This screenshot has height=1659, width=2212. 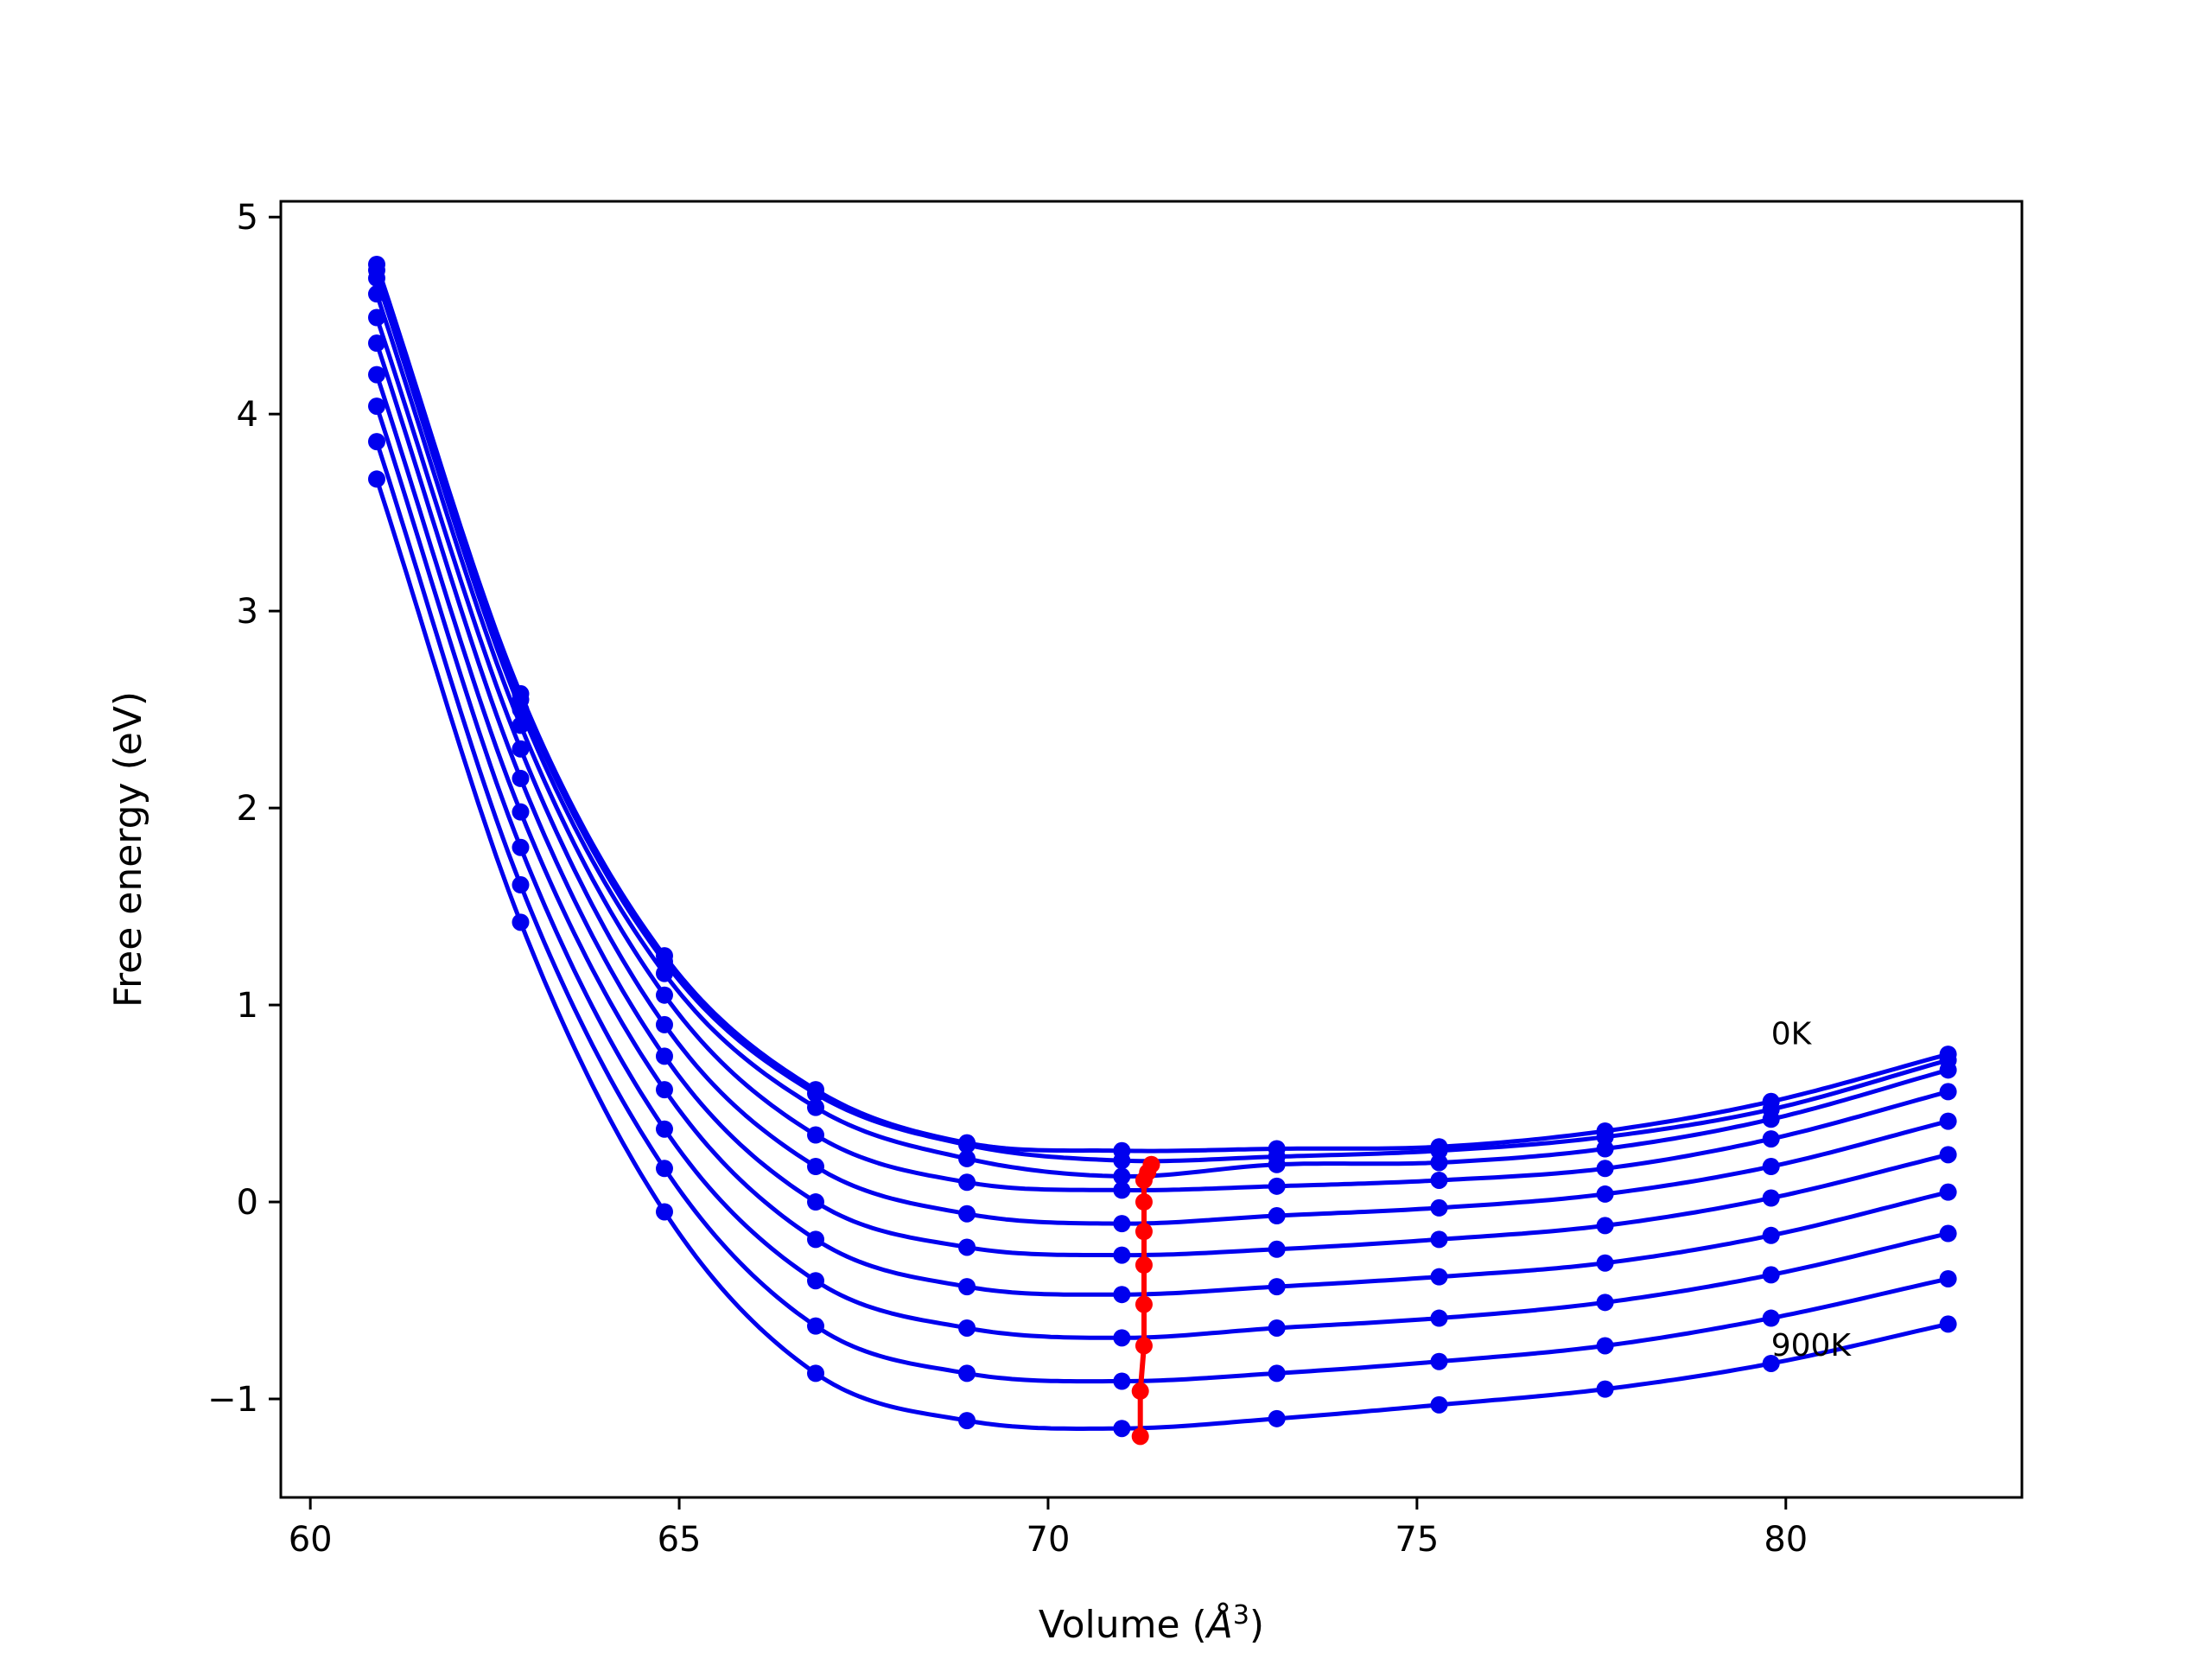 I want to click on minima-layer, so click(x=1145, y=1300).